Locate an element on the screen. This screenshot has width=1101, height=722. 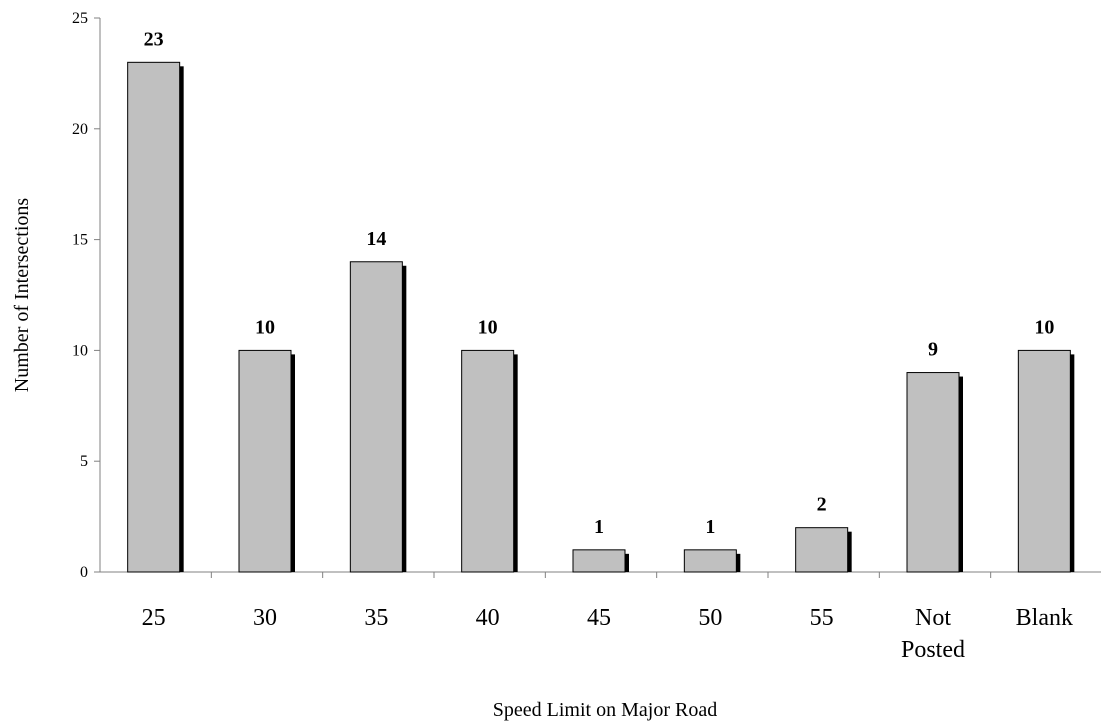
x-tick-label: 25 is located at coordinates (154, 618).